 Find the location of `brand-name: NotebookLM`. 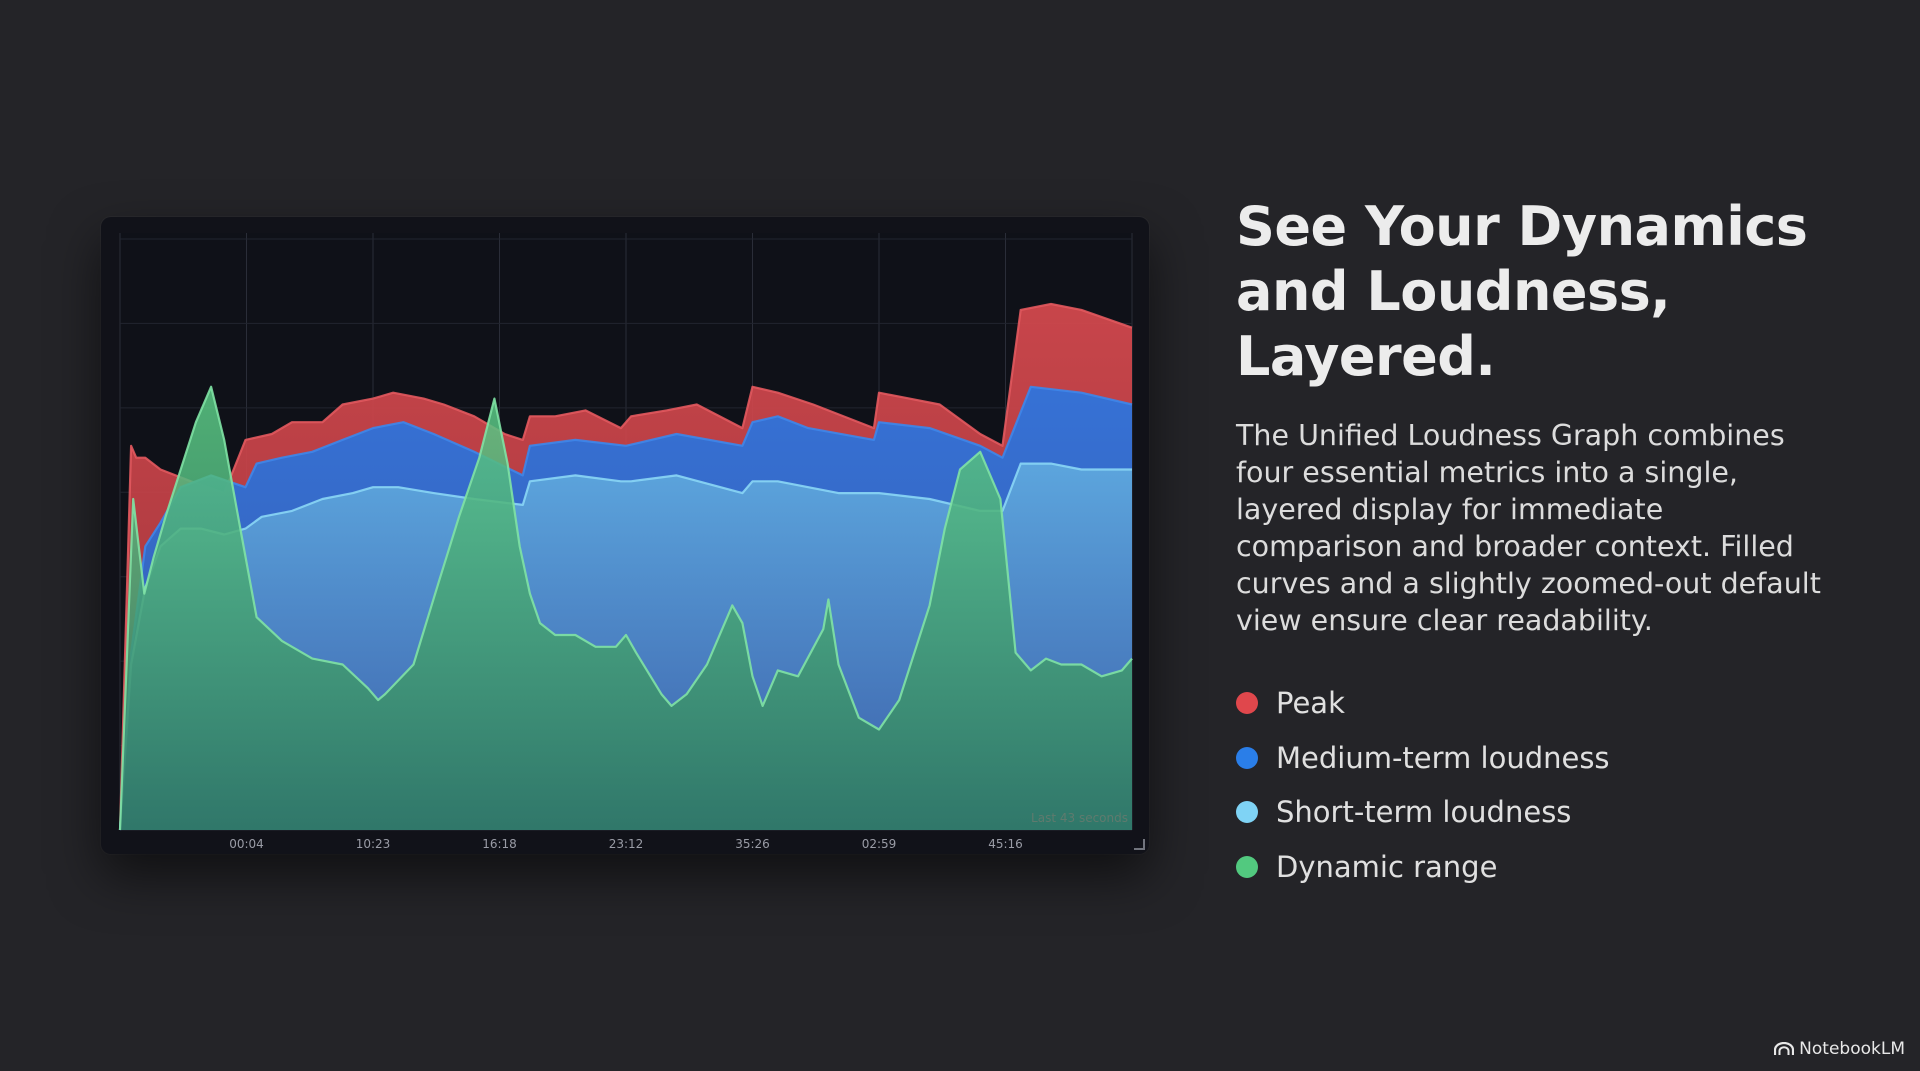

brand-name: NotebookLM is located at coordinates (1852, 1049).